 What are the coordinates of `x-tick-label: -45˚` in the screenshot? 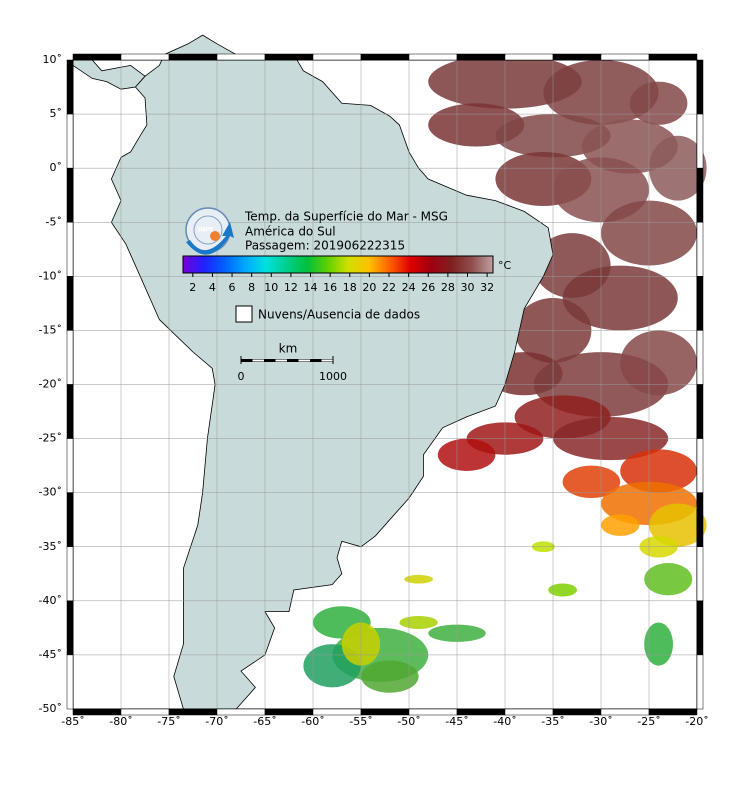 It's located at (456, 721).